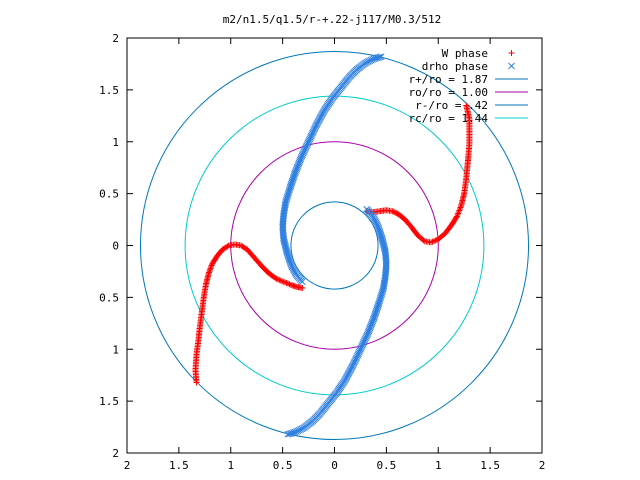 The height and width of the screenshot is (480, 640). What do you see at coordinates (332, 19) in the screenshot?
I see `chart-title: m2/n1.5/q1.5/r-+.22-j117/M0.3/512` at bounding box center [332, 19].